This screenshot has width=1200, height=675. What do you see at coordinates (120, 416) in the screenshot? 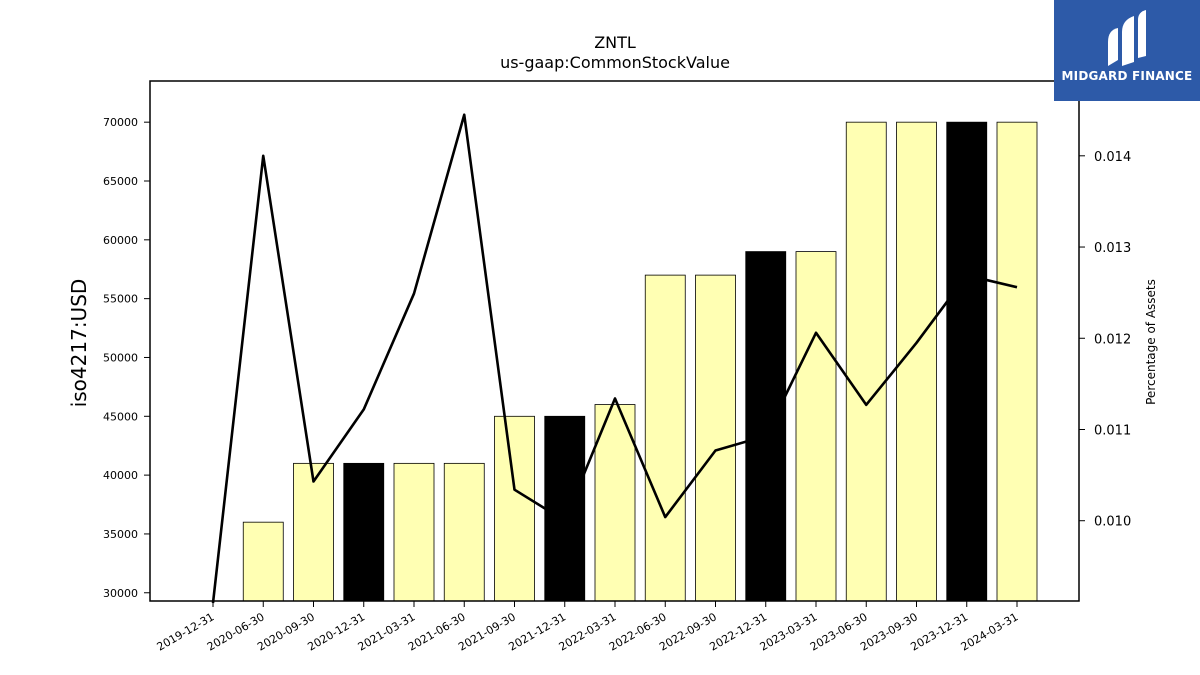
I see `y-tick-label: 45000` at bounding box center [120, 416].